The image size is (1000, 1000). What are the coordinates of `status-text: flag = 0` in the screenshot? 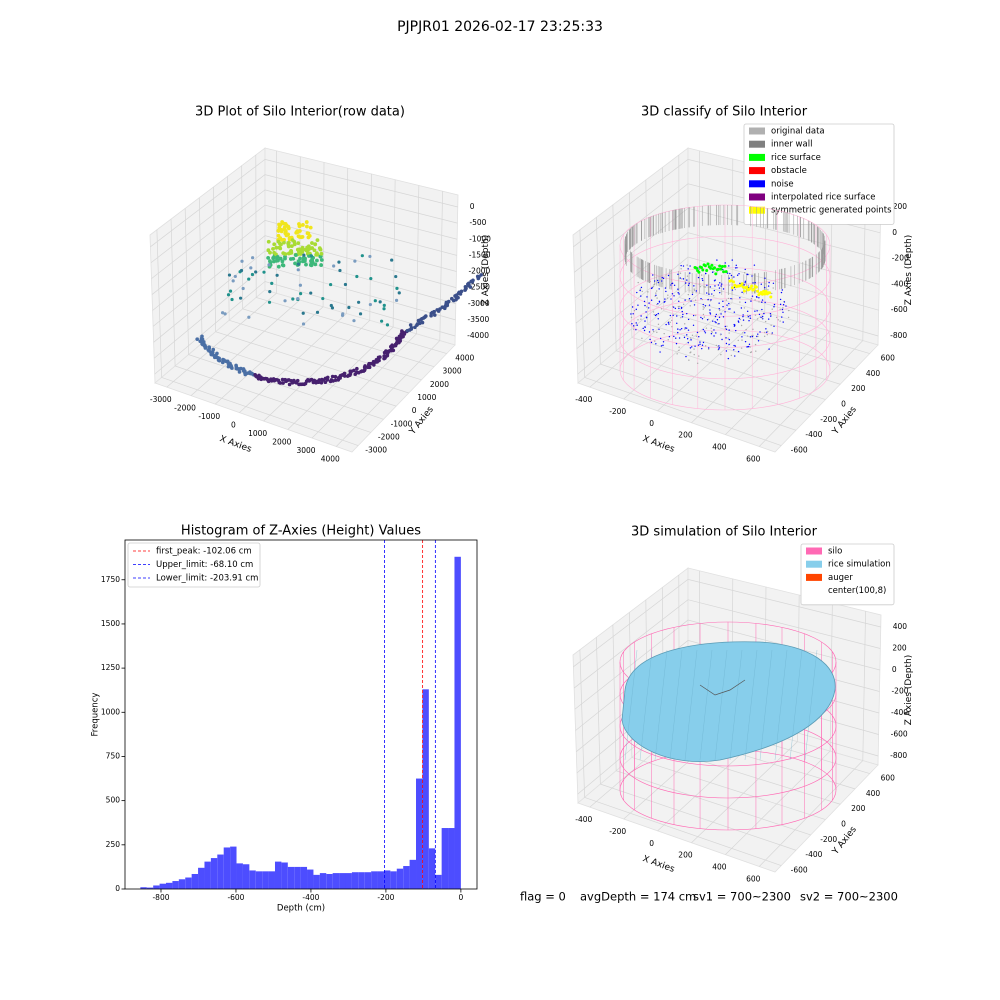 It's located at (543, 897).